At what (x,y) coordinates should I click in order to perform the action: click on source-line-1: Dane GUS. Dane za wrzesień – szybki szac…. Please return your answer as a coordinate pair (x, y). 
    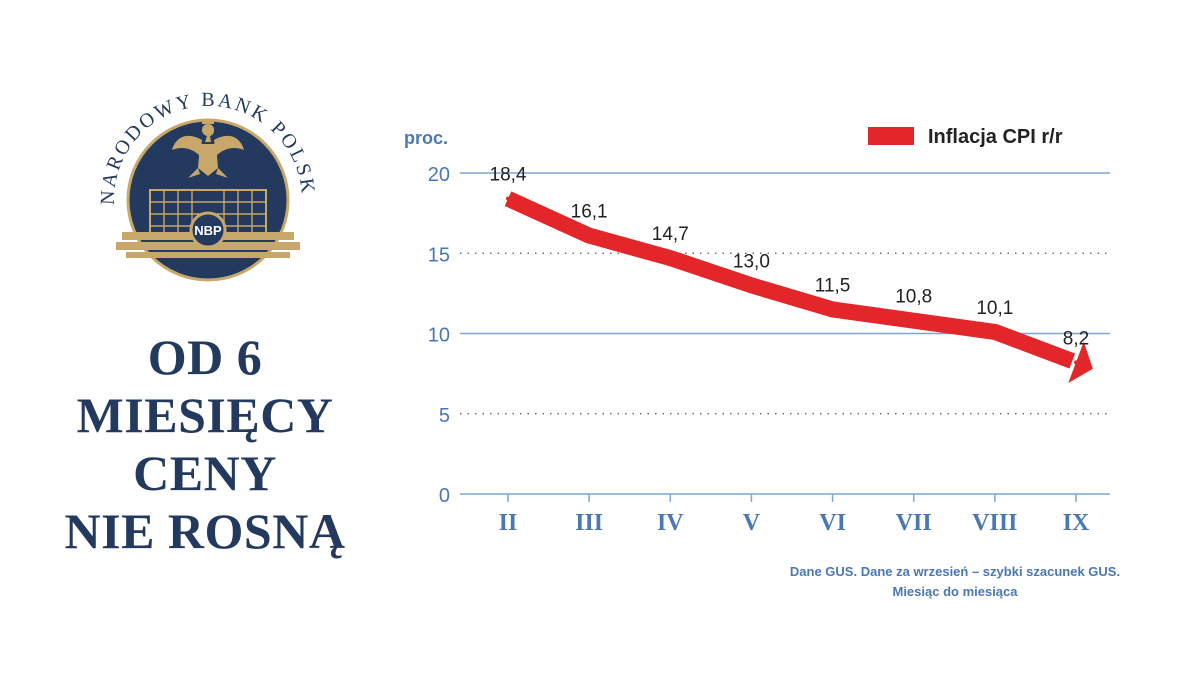
    Looking at the image, I should click on (955, 571).